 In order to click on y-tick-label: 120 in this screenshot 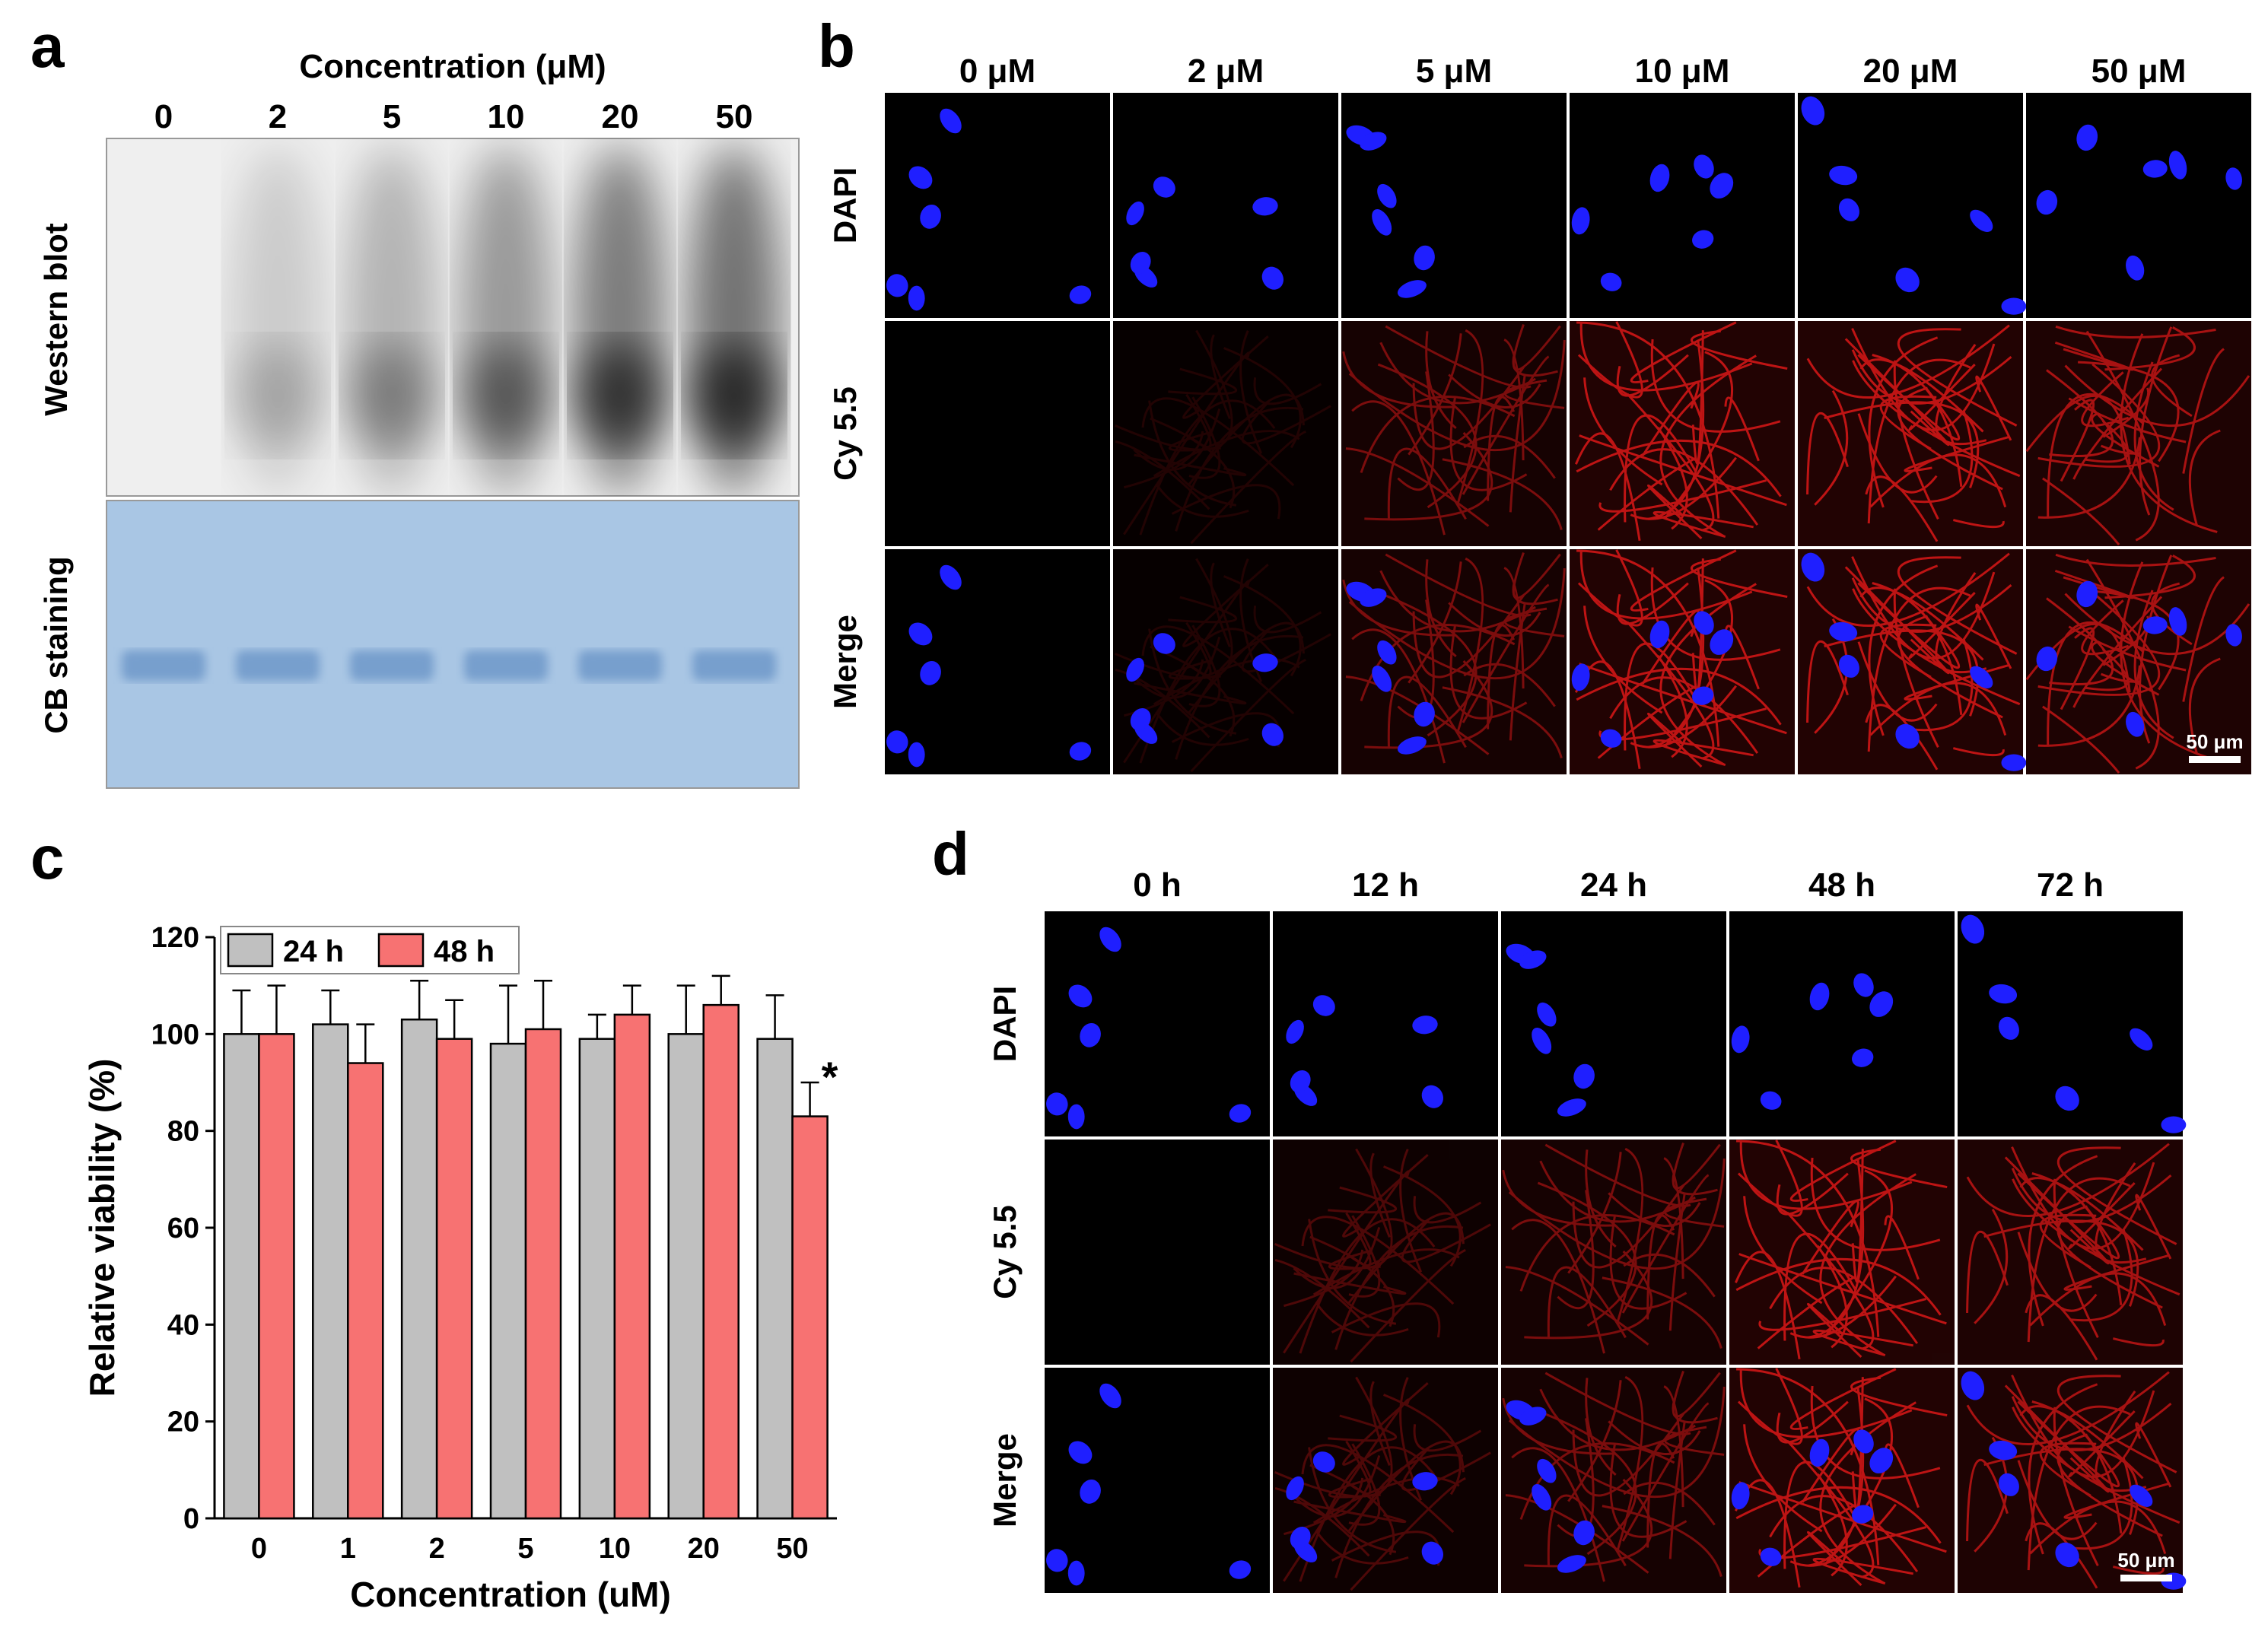, I will do `click(175, 938)`.